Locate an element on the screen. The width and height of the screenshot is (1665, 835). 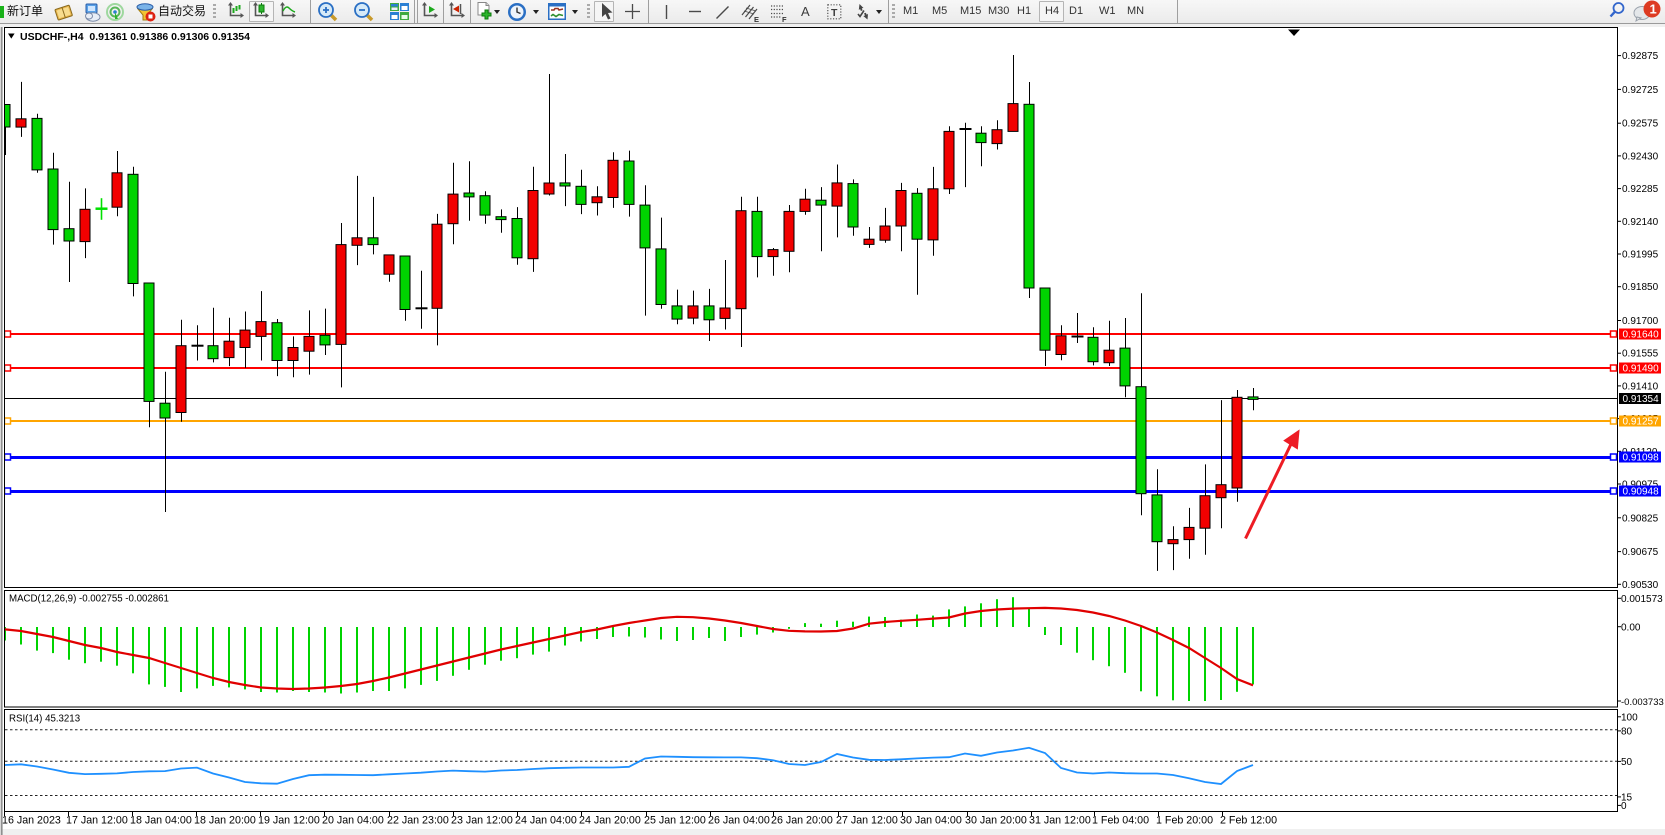
svg-text: T is located at coordinates (834, 13).